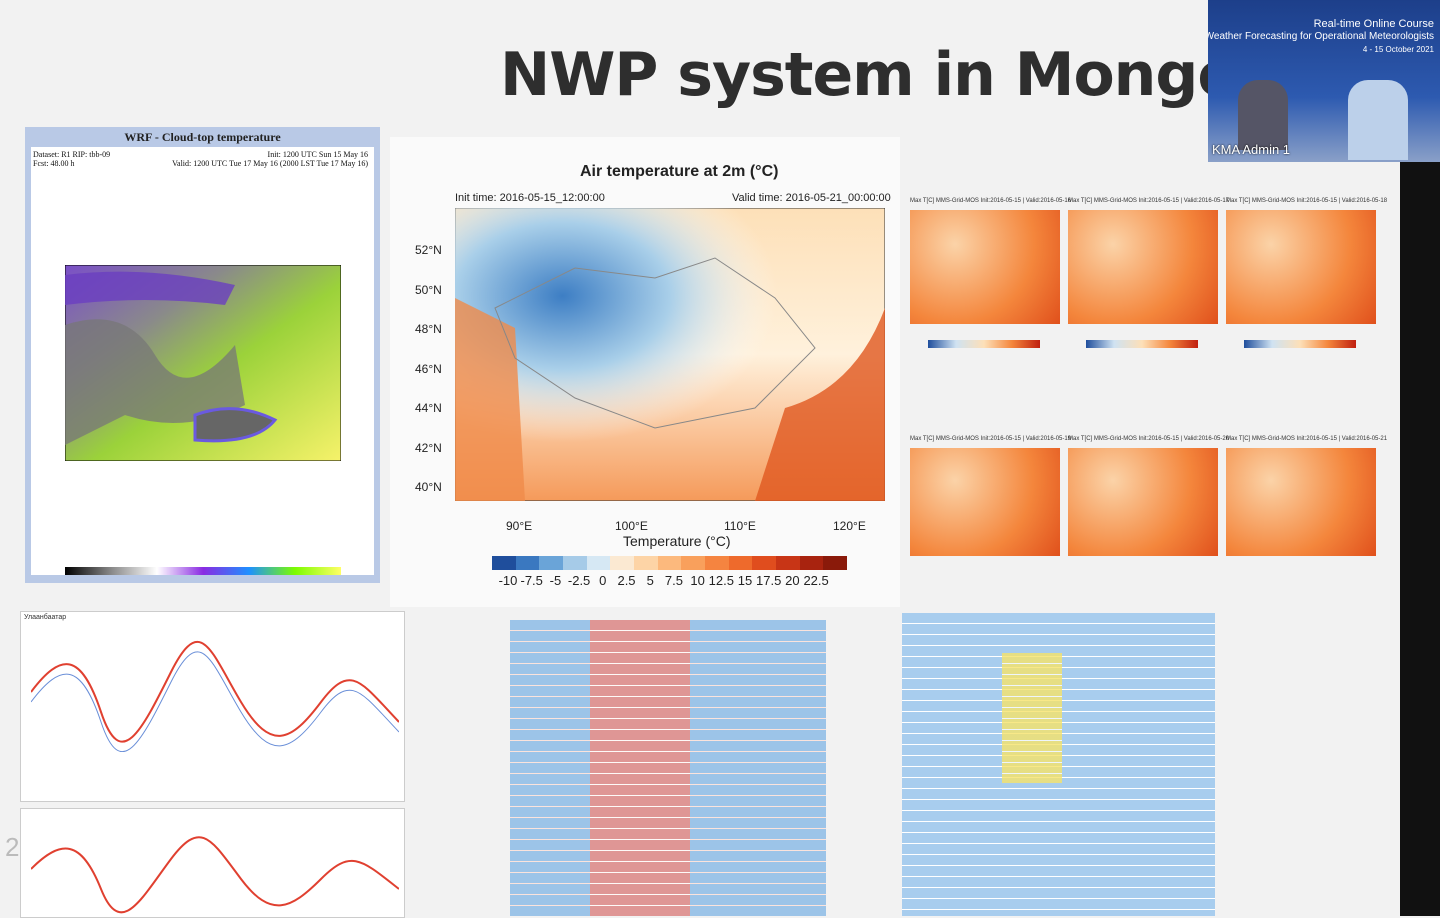 The image size is (1440, 918). Describe the element at coordinates (428, 487) in the screenshot. I see `lat-label: 40°N` at that location.